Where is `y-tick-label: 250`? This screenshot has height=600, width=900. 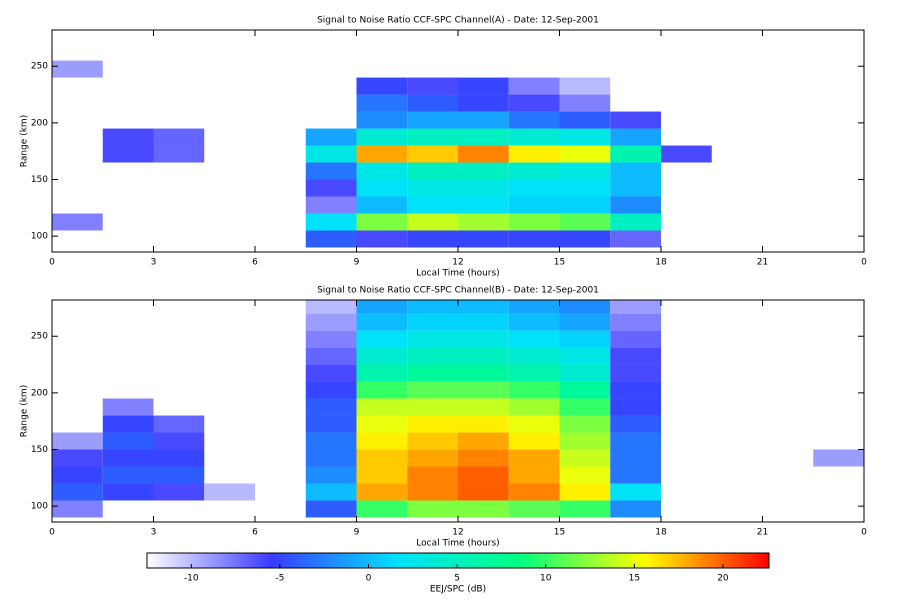 y-tick-label: 250 is located at coordinates (39, 337).